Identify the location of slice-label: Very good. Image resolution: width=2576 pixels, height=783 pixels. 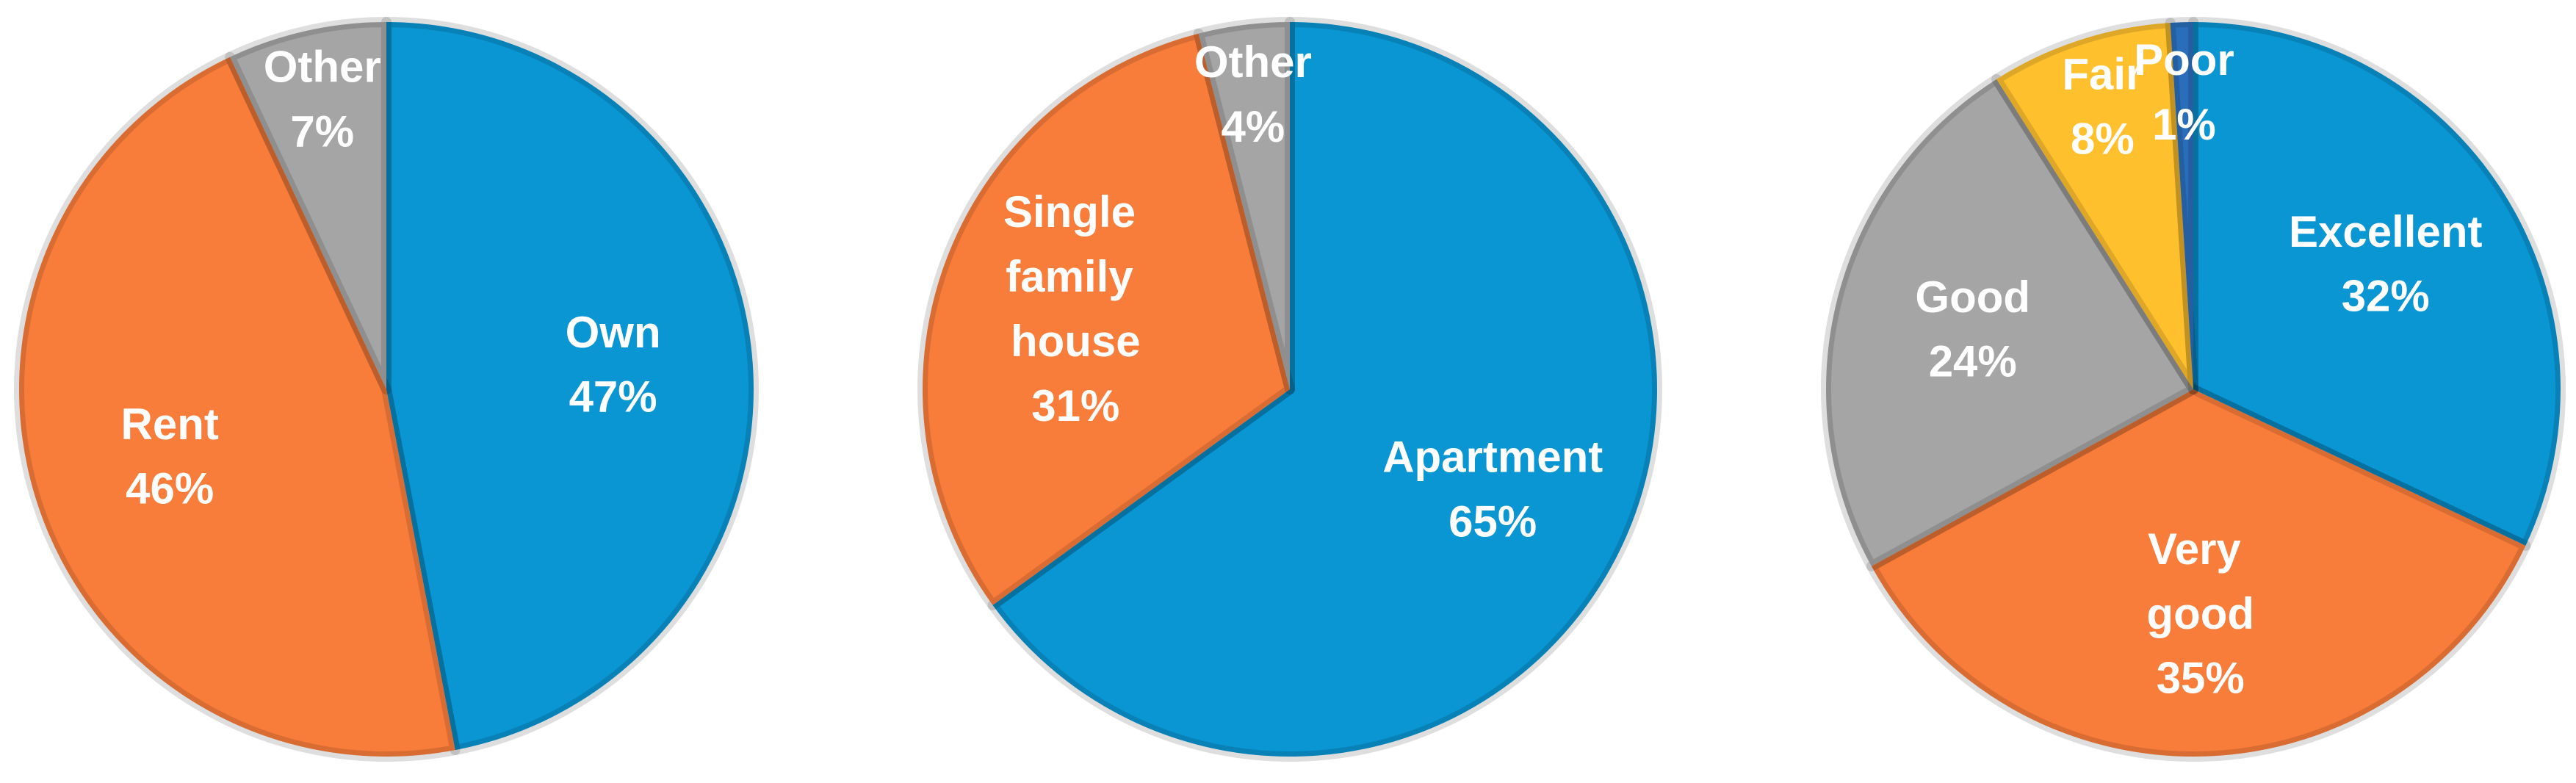
(2200, 581).